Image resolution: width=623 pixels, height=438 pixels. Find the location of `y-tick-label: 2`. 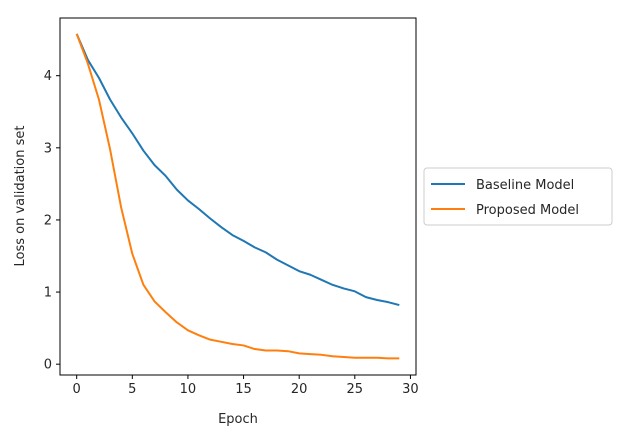

y-tick-label: 2 is located at coordinates (48, 220).